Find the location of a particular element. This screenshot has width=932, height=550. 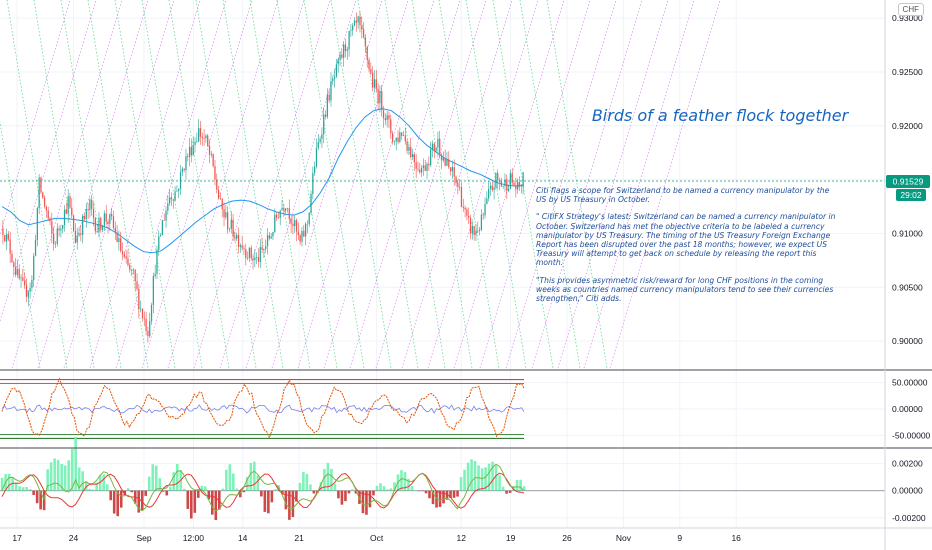

time-tick-label: Nov is located at coordinates (624, 538).